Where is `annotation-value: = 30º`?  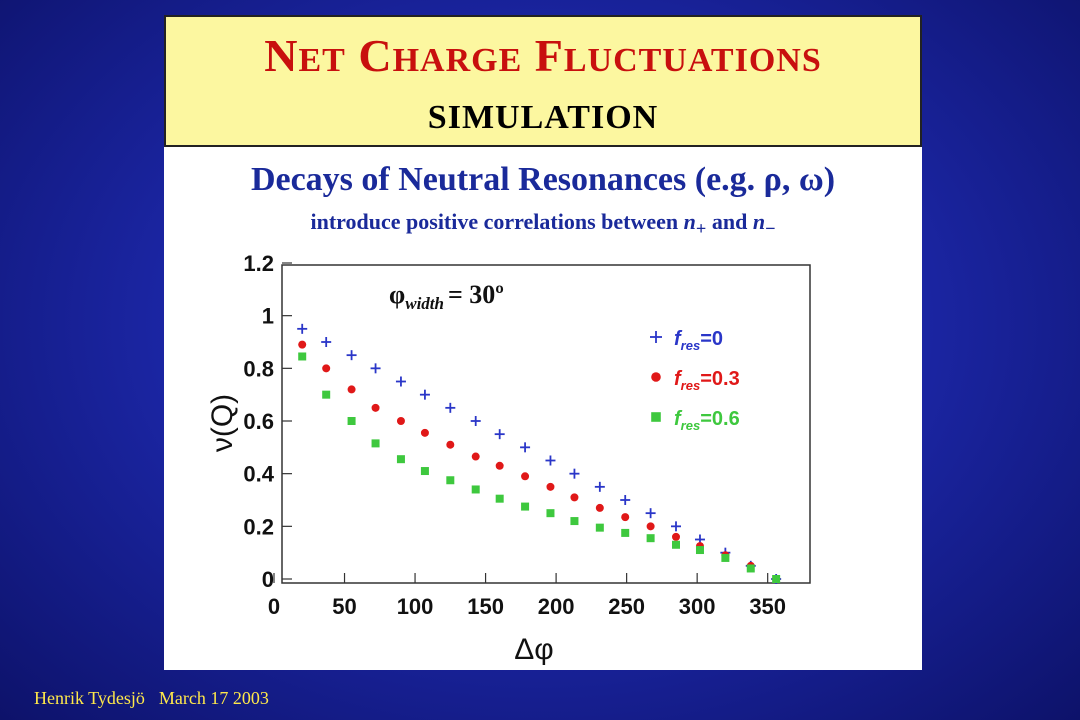
annotation-value: = 30º is located at coordinates (476, 294).